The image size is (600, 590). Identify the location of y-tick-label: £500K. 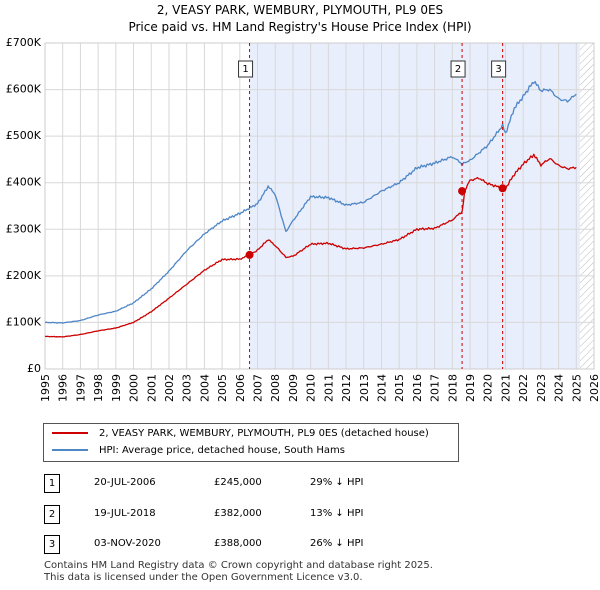
(24, 135).